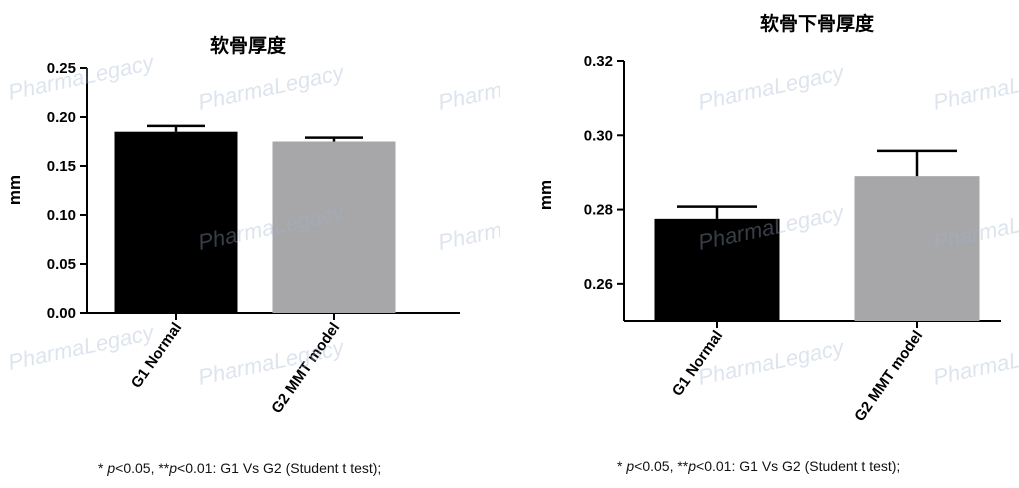 This screenshot has width=1019, height=488. I want to click on y-tick-label: 0.05, so click(61, 264).